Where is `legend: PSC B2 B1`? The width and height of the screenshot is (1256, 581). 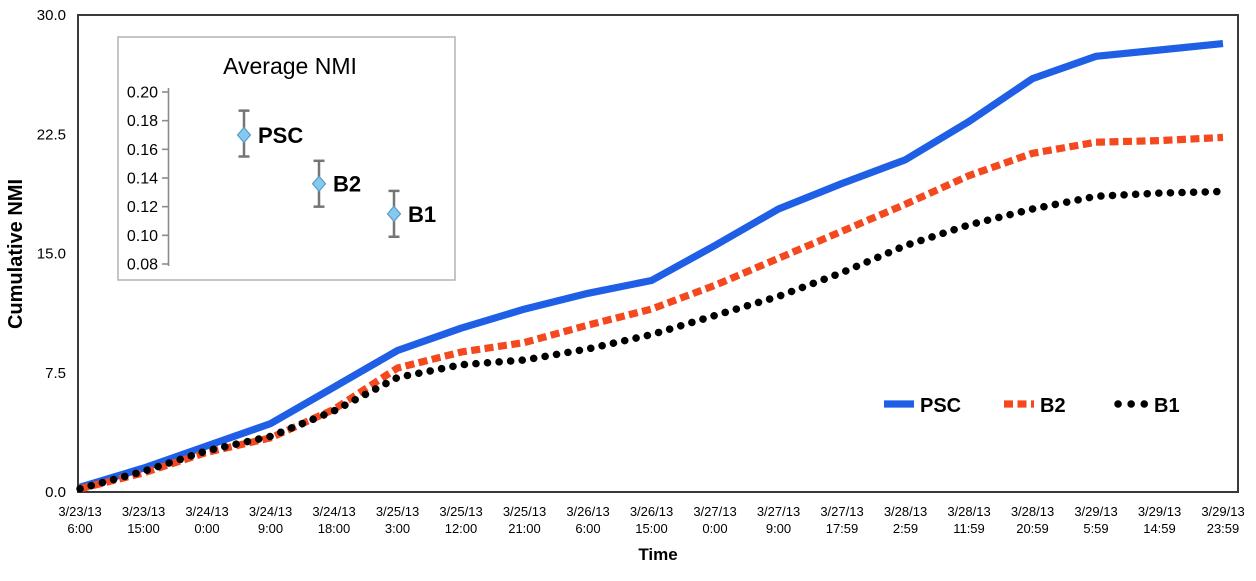
legend: PSC B2 B1 is located at coordinates (1032, 406).